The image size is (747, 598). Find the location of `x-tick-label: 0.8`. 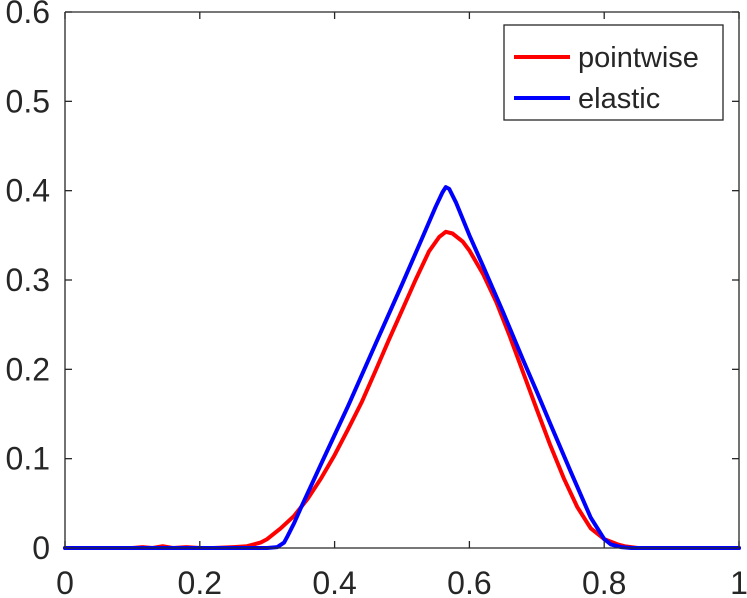

x-tick-label: 0.8 is located at coordinates (604, 581).